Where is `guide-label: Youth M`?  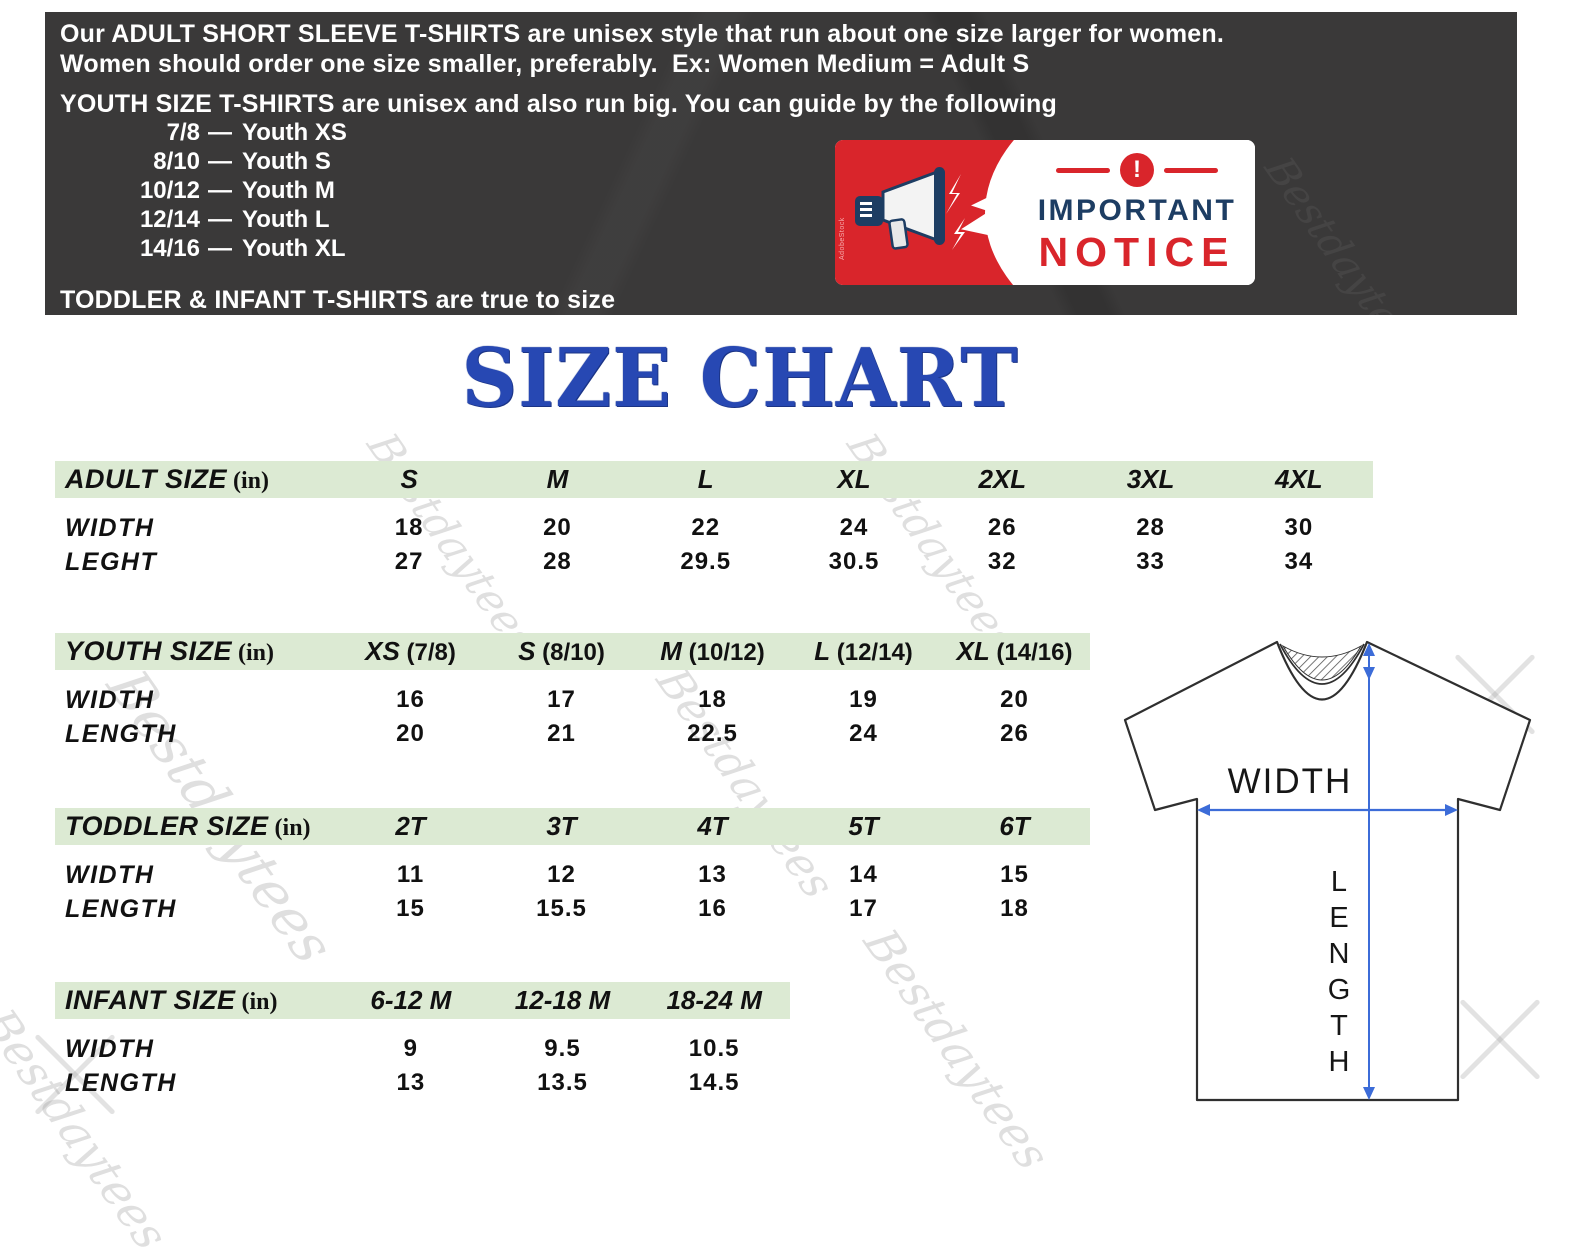
guide-label: Youth M is located at coordinates (288, 190).